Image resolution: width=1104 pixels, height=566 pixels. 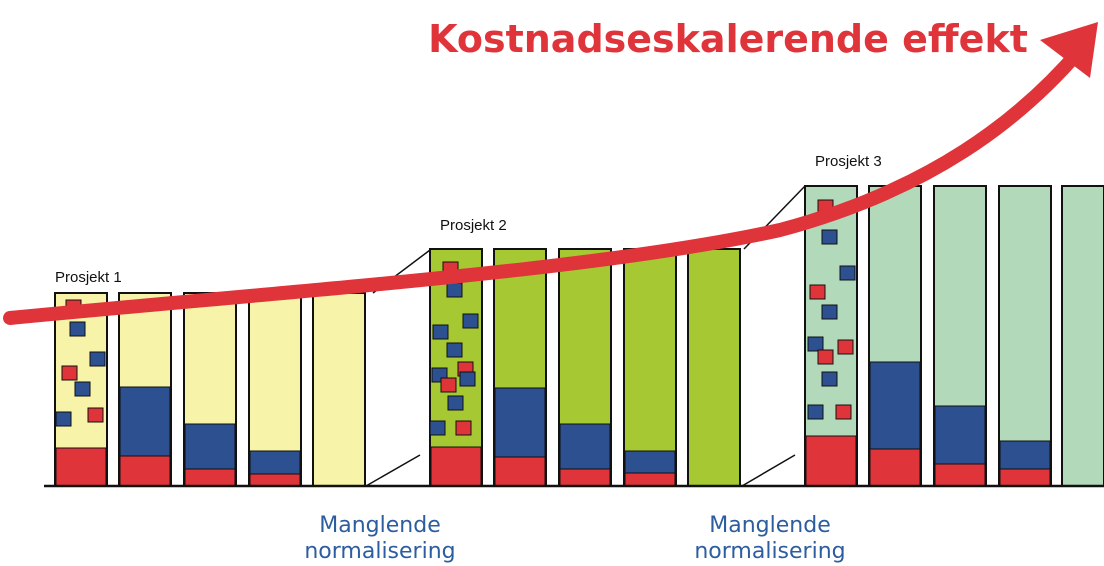 I want to click on project-label: Prosjekt 1, so click(x=88, y=277).